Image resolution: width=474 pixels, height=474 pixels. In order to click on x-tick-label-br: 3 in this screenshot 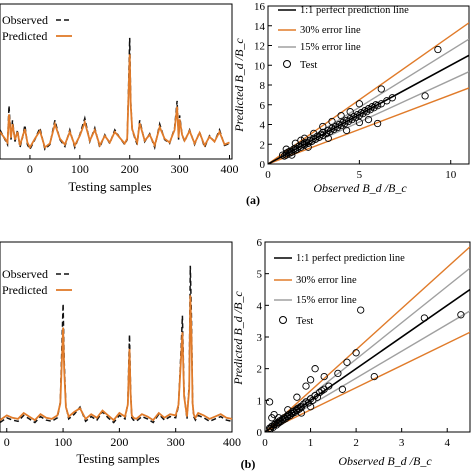, I will do `click(402, 443)`.